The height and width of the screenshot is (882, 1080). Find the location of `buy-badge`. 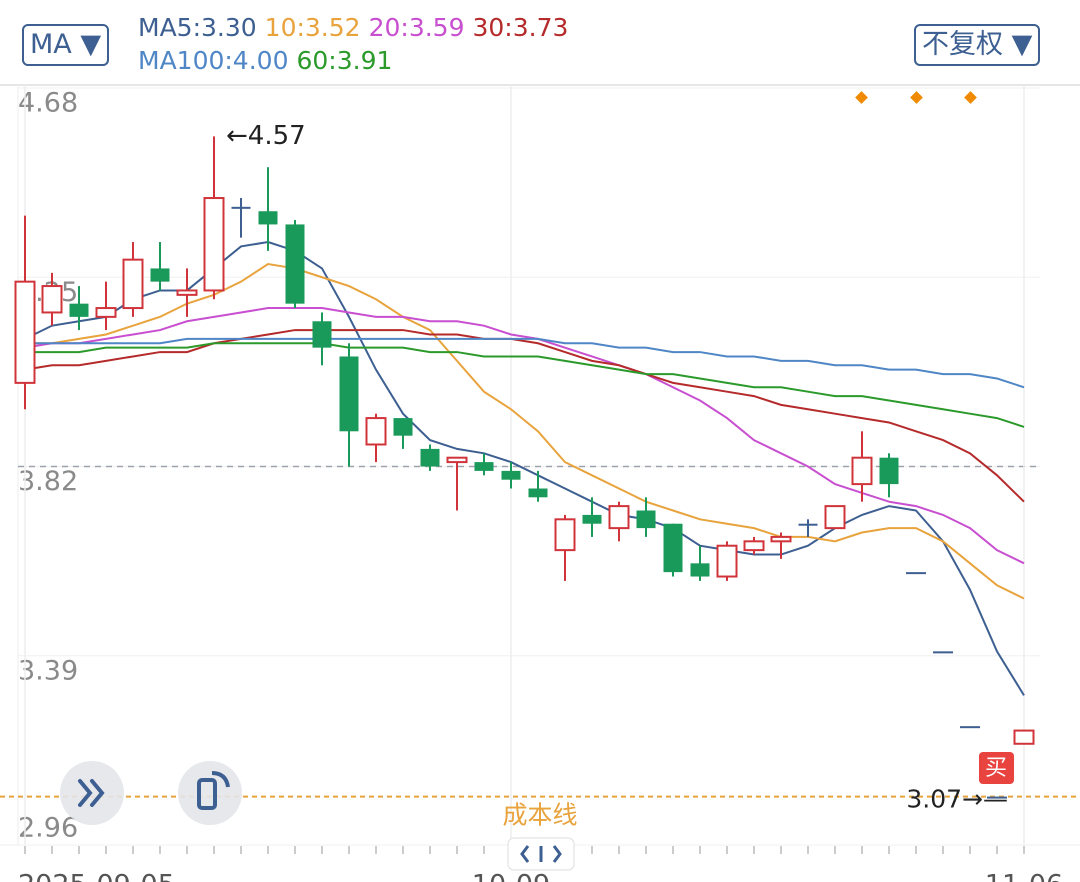

buy-badge is located at coordinates (996, 768).